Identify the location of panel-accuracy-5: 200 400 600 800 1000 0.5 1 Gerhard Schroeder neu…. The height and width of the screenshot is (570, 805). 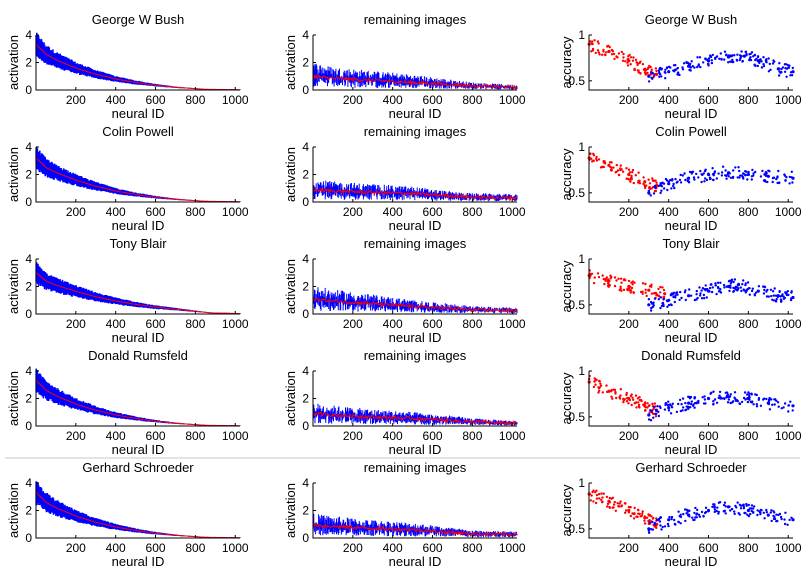
(680, 514).